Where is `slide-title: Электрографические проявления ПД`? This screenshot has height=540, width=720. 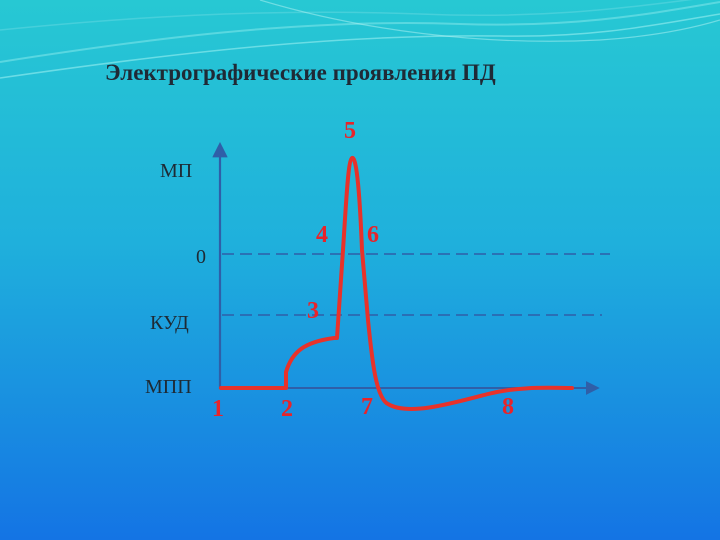
slide-title: Электрографические проявления ПД is located at coordinates (300, 72).